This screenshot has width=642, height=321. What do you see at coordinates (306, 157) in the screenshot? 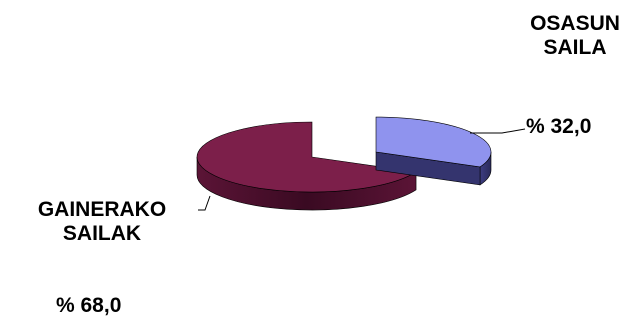
I see `pie-slice-gainerako-top` at bounding box center [306, 157].